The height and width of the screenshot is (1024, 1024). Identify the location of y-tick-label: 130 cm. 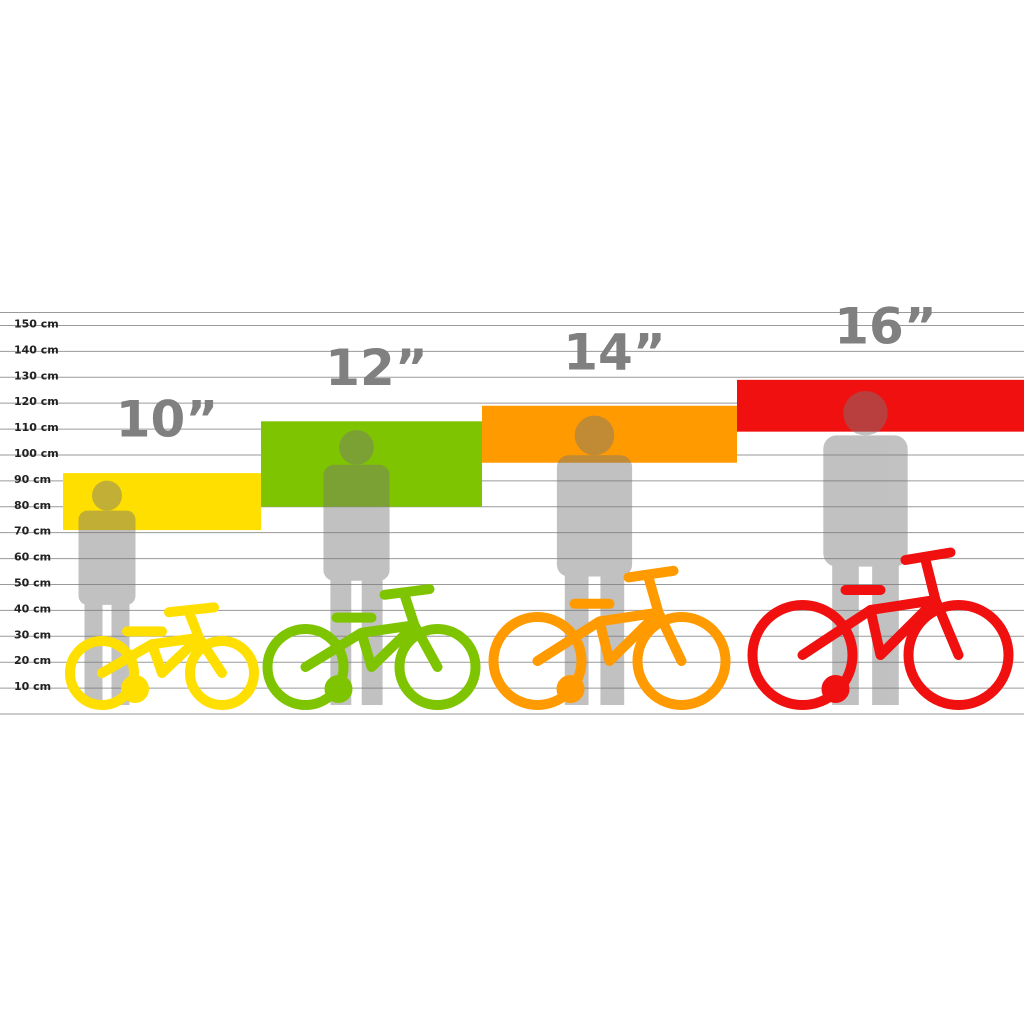
(36, 375).